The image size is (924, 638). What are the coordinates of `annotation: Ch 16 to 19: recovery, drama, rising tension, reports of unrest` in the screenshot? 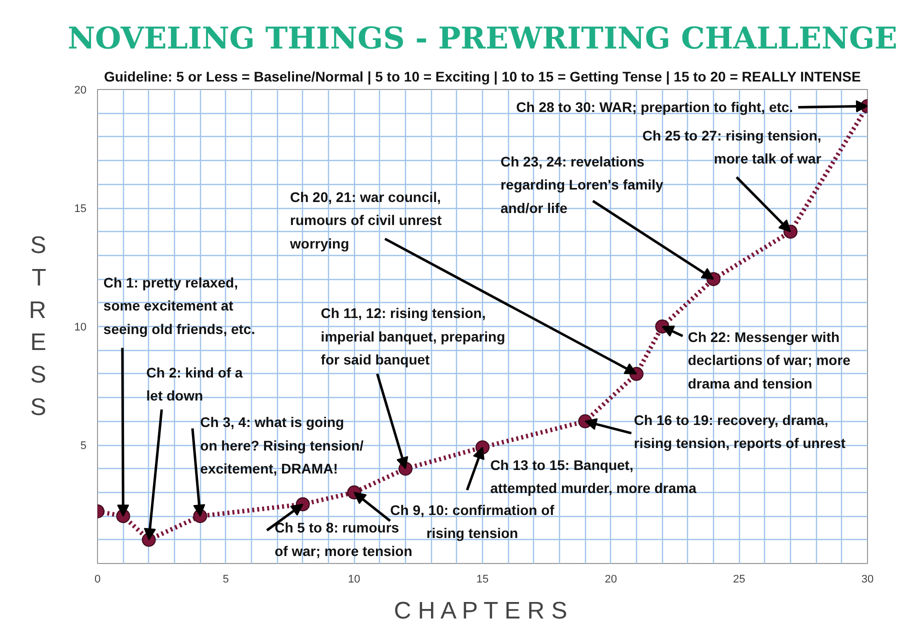 It's located at (740, 432).